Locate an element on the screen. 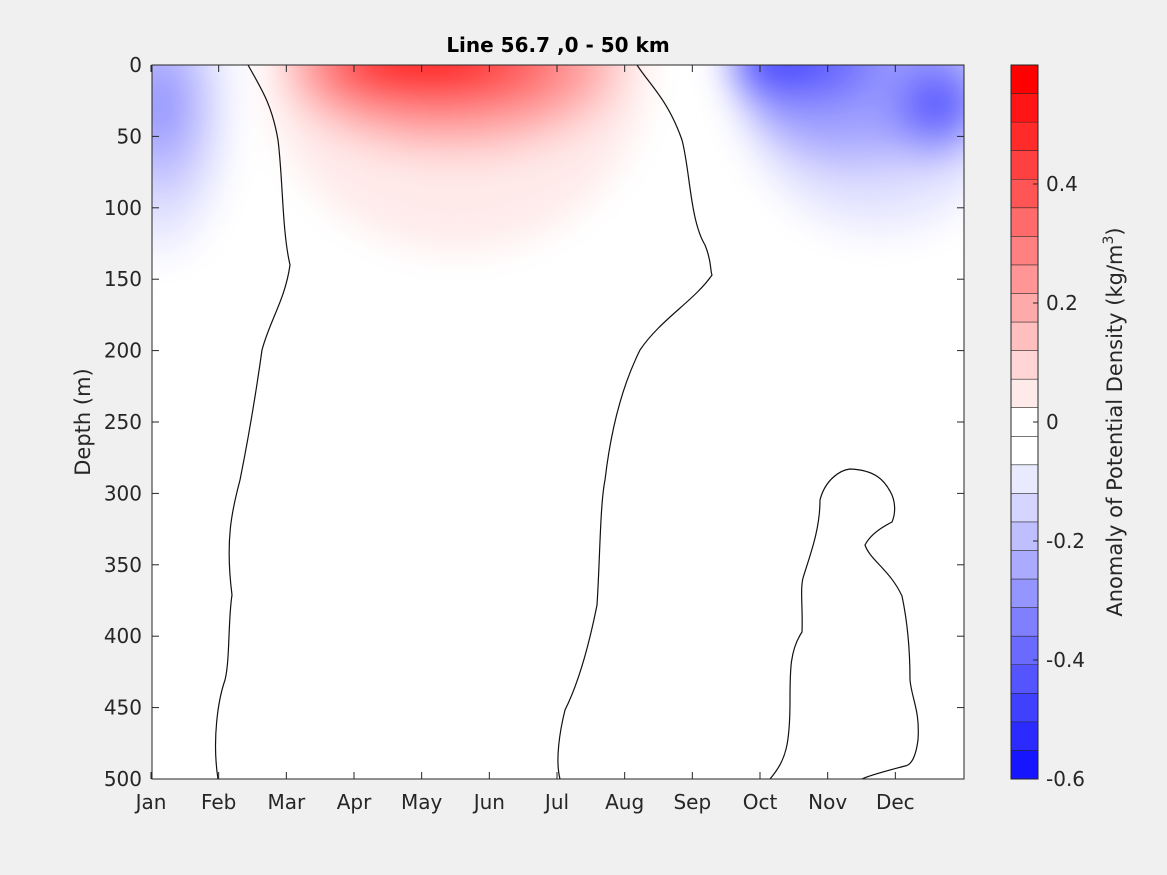 This screenshot has width=1167, height=875. colorbar-tick-label: 0.2 is located at coordinates (1062, 303).